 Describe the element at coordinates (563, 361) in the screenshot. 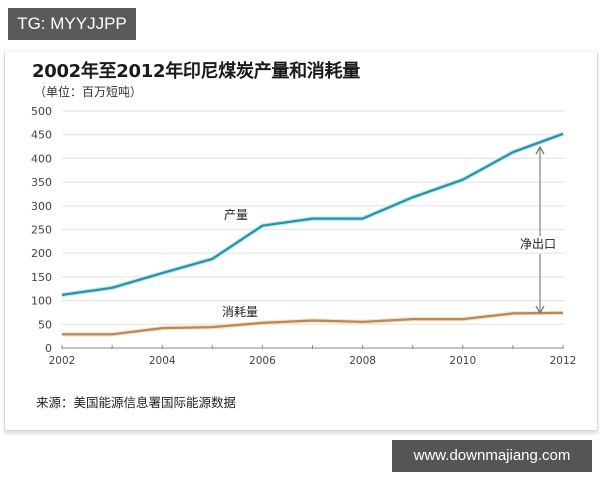

I see `x-tick-label: 2012` at that location.